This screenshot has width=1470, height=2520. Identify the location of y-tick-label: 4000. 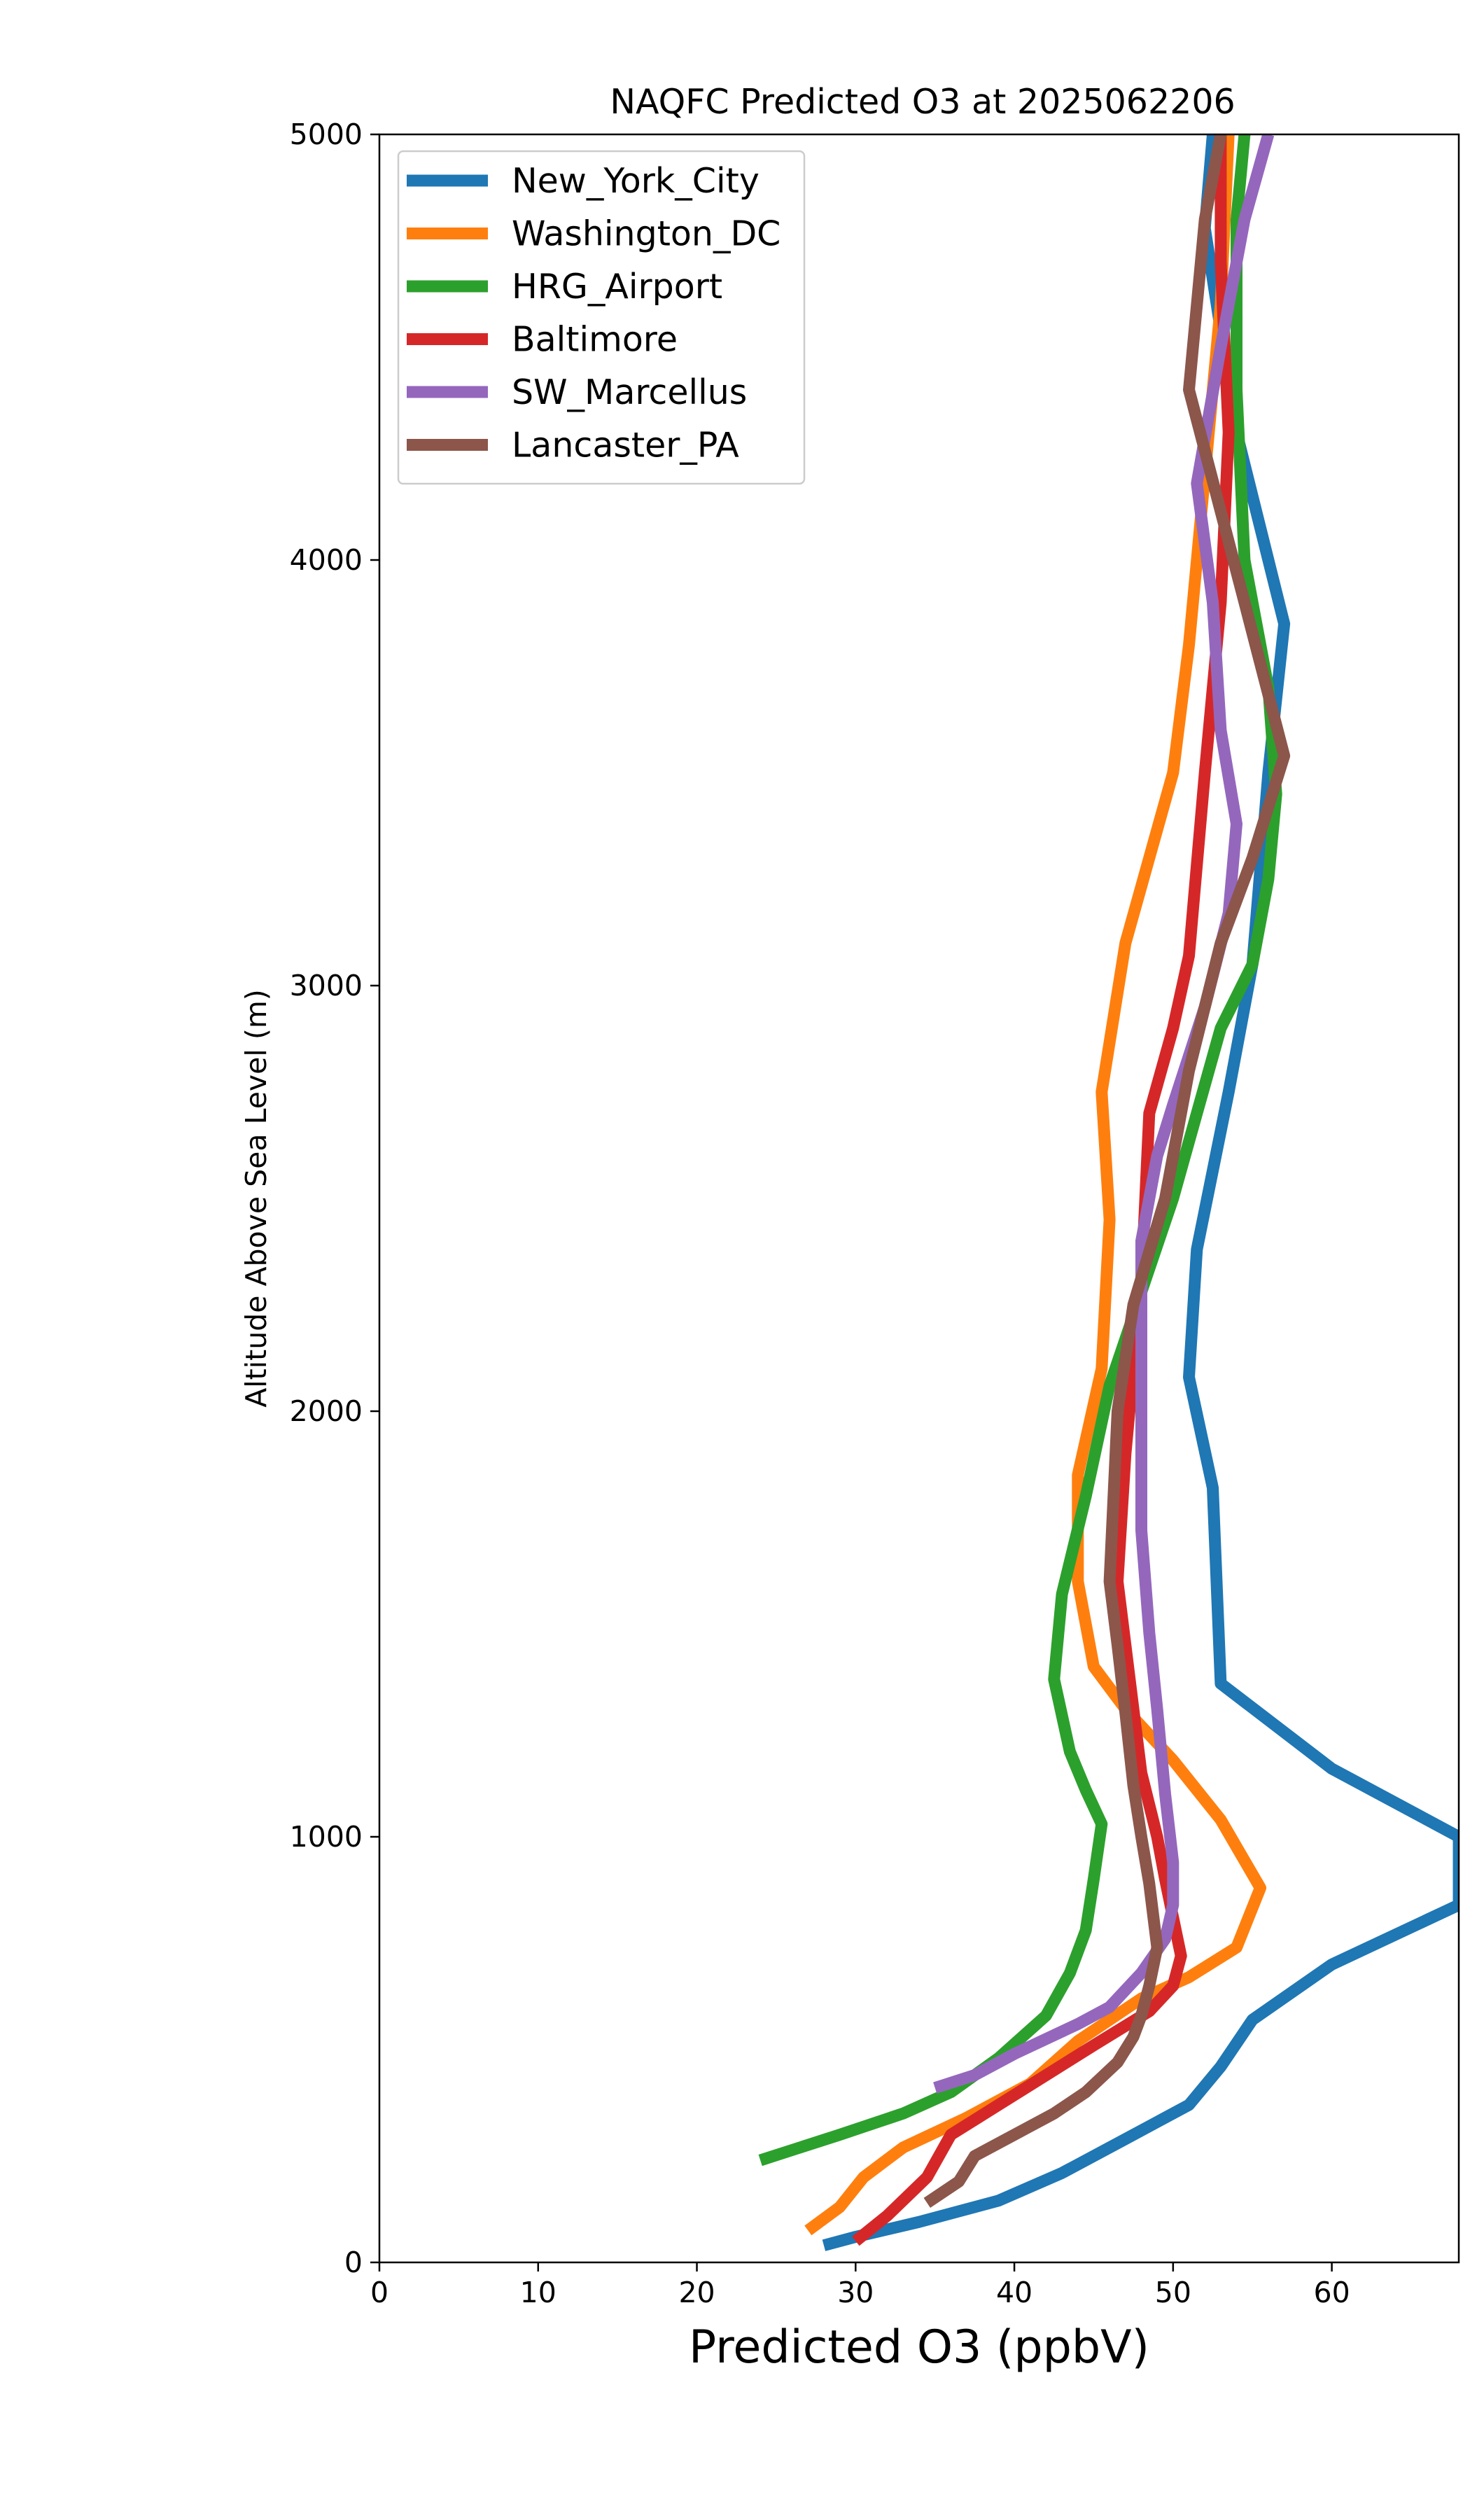
(326, 560).